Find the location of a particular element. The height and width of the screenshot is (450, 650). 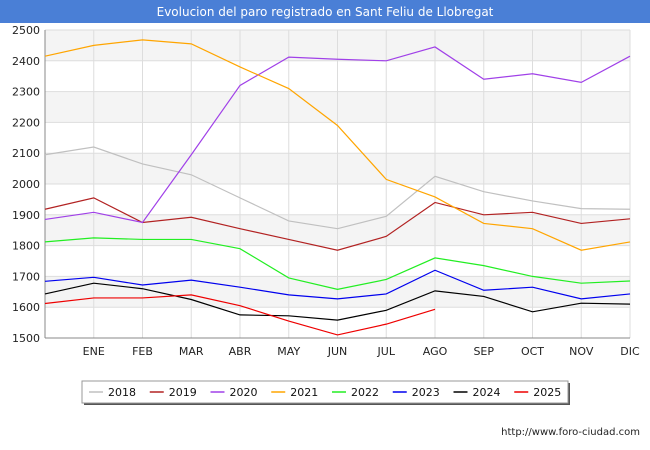

x-tick-label: SEP is located at coordinates (483, 351).